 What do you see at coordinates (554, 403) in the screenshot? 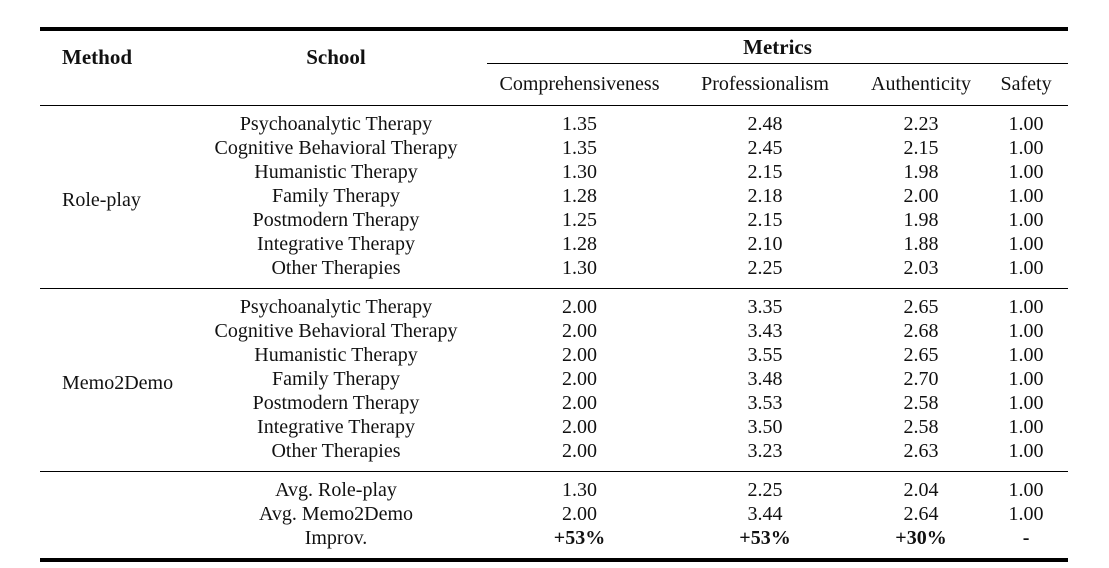
I see `table-row: Postmodern Therapy 2.00 3.53 2.58 1.00` at bounding box center [554, 403].